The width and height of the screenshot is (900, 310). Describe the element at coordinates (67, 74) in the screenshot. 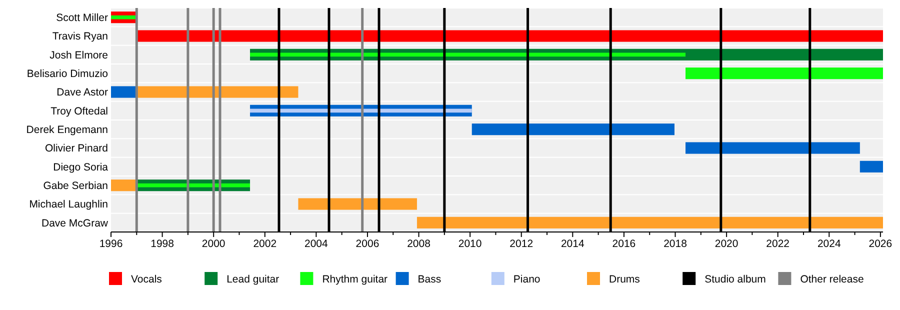

I see `y-tick-label: Belisario Dimuzio` at that location.